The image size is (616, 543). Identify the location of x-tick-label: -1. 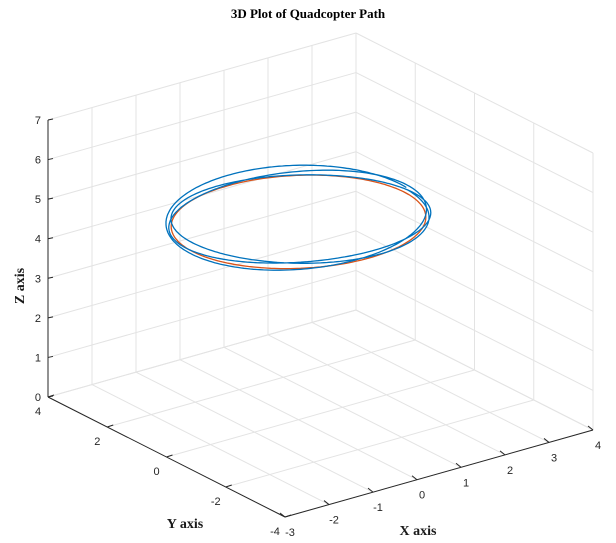
(378, 508).